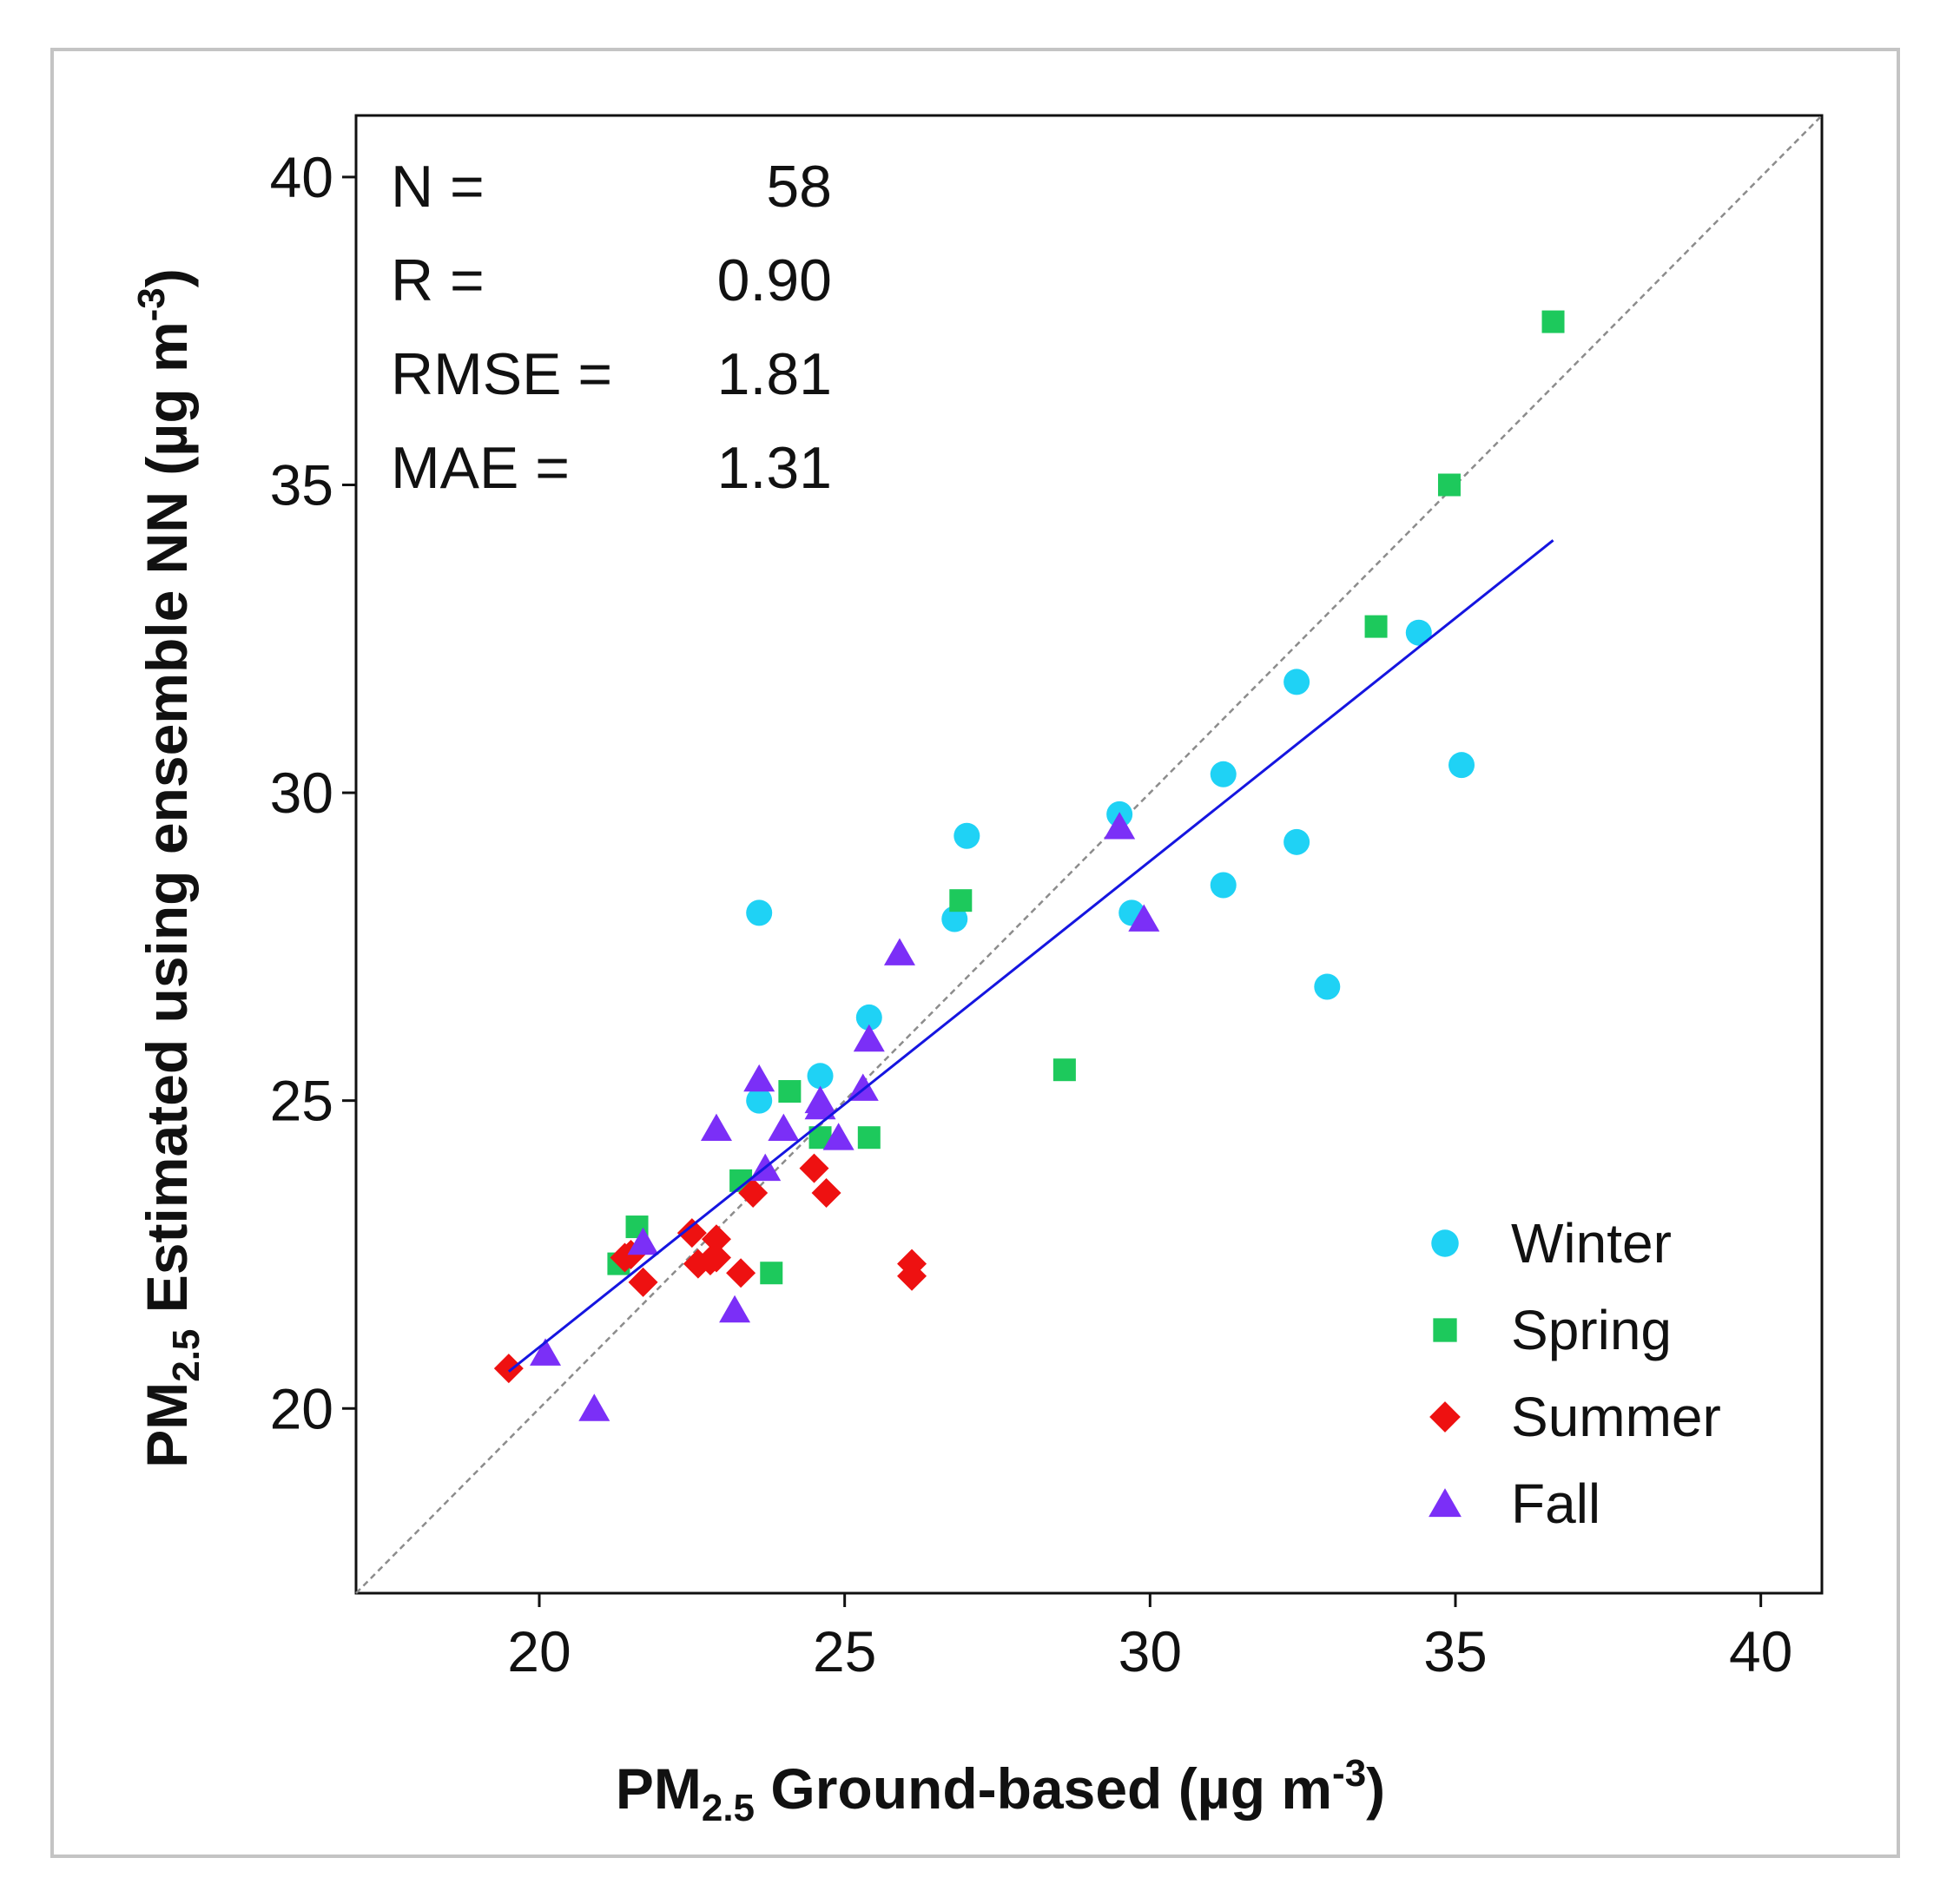  What do you see at coordinates (301, 485) in the screenshot?
I see `y-tick-label: 35` at bounding box center [301, 485].